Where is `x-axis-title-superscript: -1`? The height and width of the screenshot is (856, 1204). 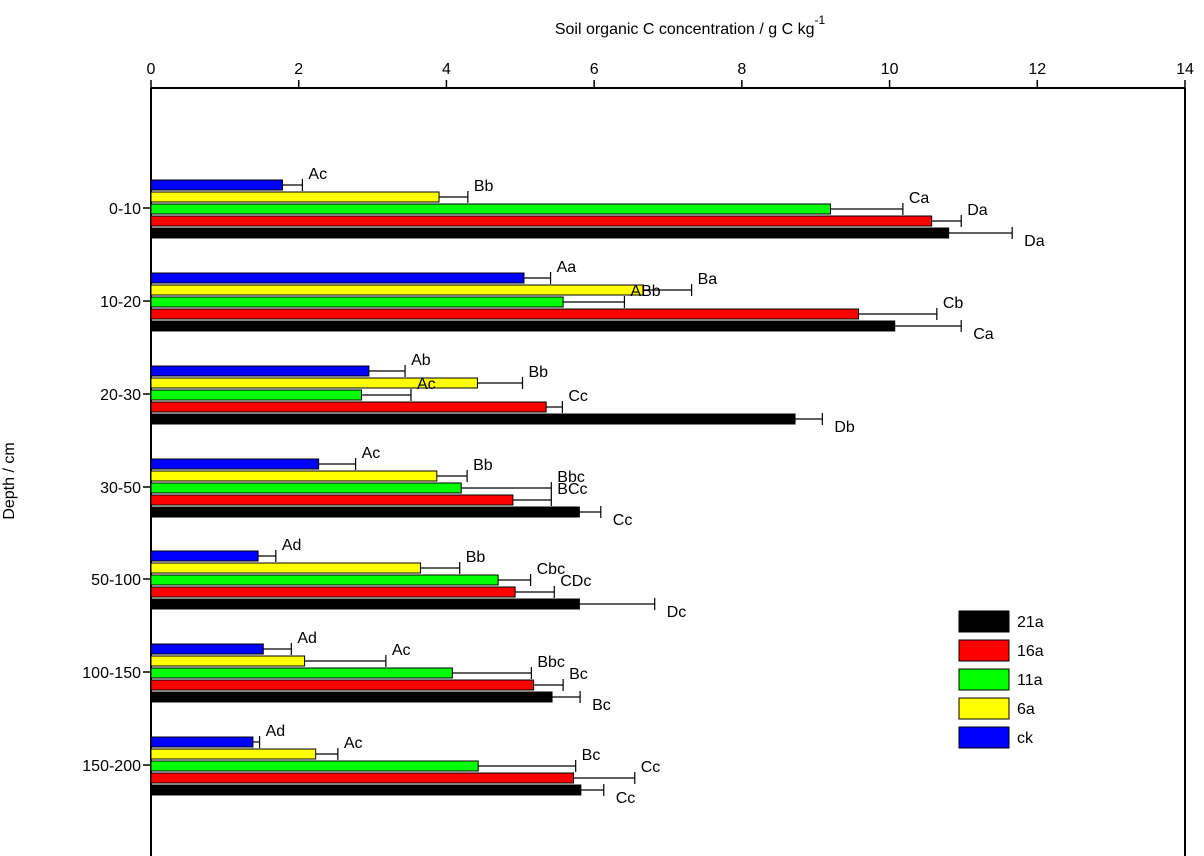 x-axis-title-superscript: -1 is located at coordinates (820, 20).